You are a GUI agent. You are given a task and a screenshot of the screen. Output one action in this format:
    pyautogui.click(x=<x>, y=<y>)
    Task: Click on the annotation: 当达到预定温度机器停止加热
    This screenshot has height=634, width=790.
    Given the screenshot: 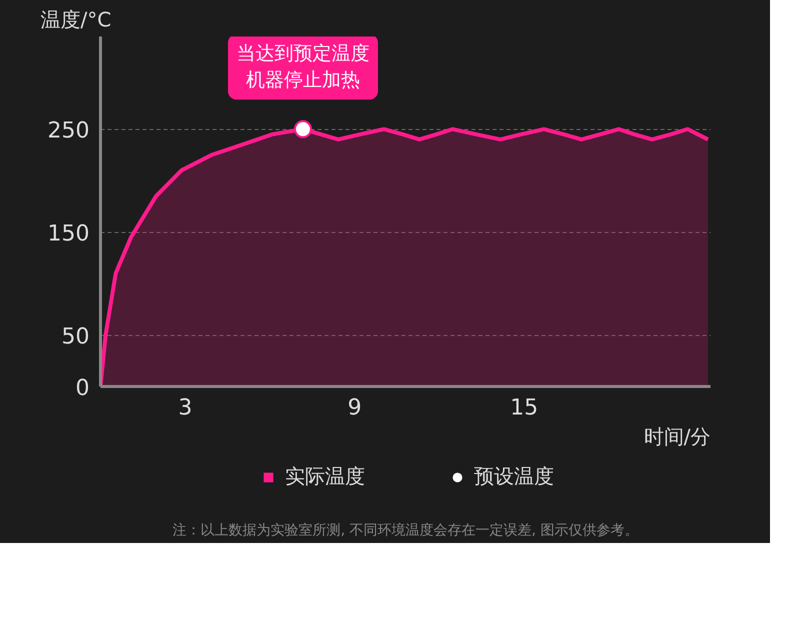 What is the action you would take?
    pyautogui.click(x=303, y=67)
    